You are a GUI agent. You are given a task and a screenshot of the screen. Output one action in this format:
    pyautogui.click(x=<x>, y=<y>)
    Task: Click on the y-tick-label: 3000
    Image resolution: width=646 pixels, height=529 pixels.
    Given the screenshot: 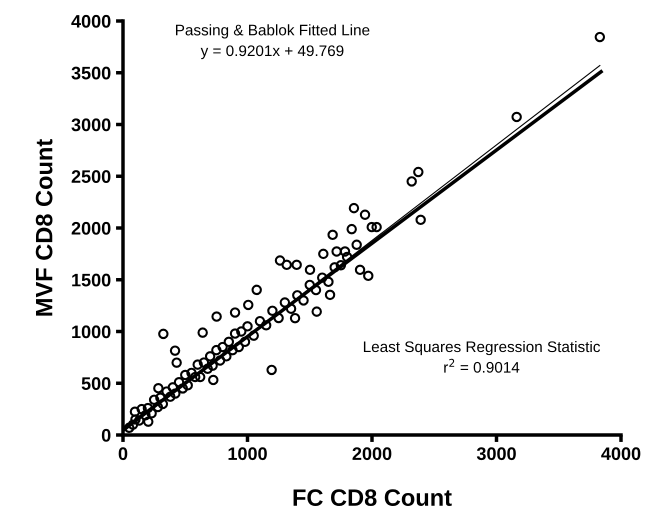 What is the action you would take?
    pyautogui.click(x=90, y=125)
    